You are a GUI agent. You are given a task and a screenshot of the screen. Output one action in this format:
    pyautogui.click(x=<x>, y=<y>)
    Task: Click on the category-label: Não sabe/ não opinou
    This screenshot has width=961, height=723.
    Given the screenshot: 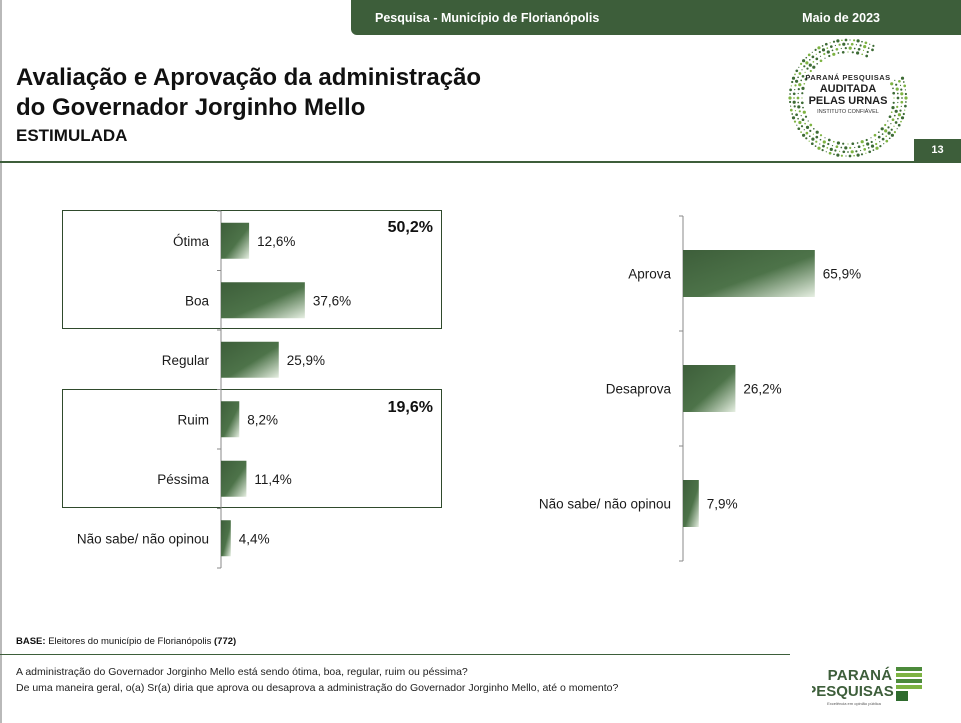 What is the action you would take?
    pyautogui.click(x=605, y=504)
    